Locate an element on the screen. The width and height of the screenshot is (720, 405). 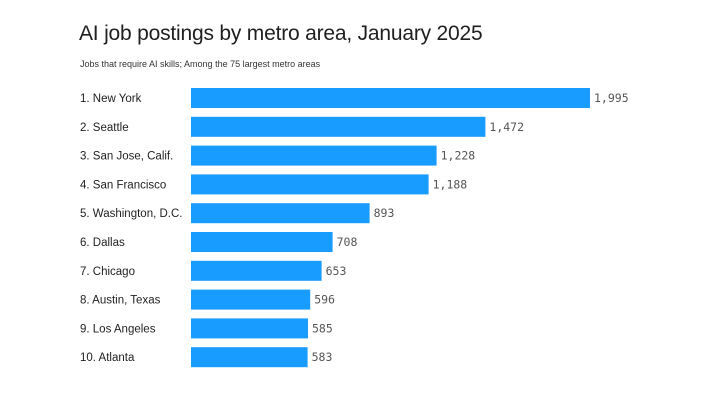
value-label: 1,188 is located at coordinates (450, 184).